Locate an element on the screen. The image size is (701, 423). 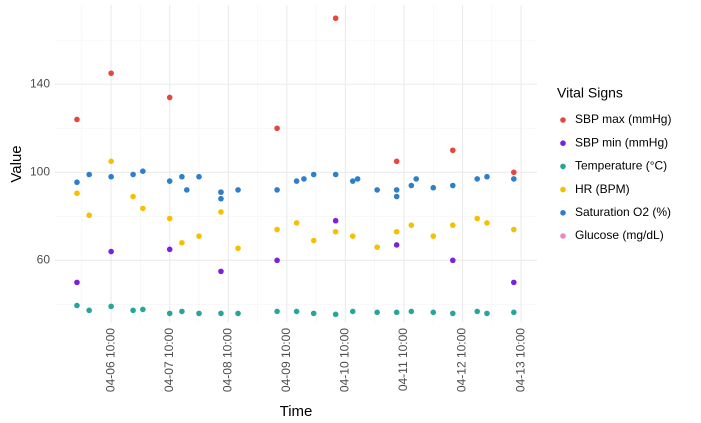
legend-text: SBP max (mmHg) is located at coordinates (623, 119).